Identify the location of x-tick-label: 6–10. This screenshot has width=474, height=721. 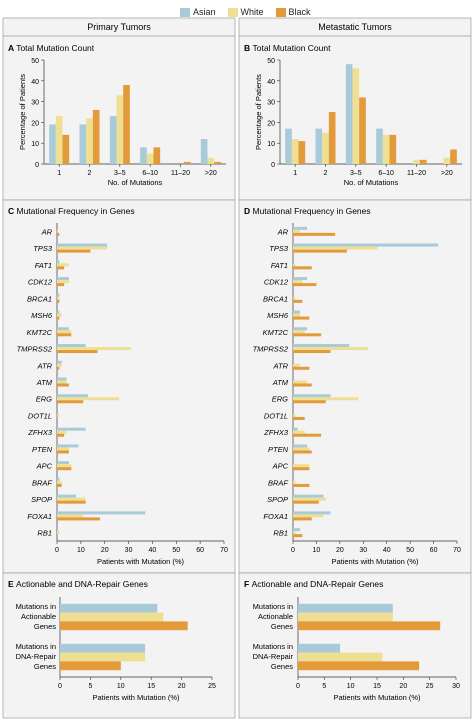
(386, 173).